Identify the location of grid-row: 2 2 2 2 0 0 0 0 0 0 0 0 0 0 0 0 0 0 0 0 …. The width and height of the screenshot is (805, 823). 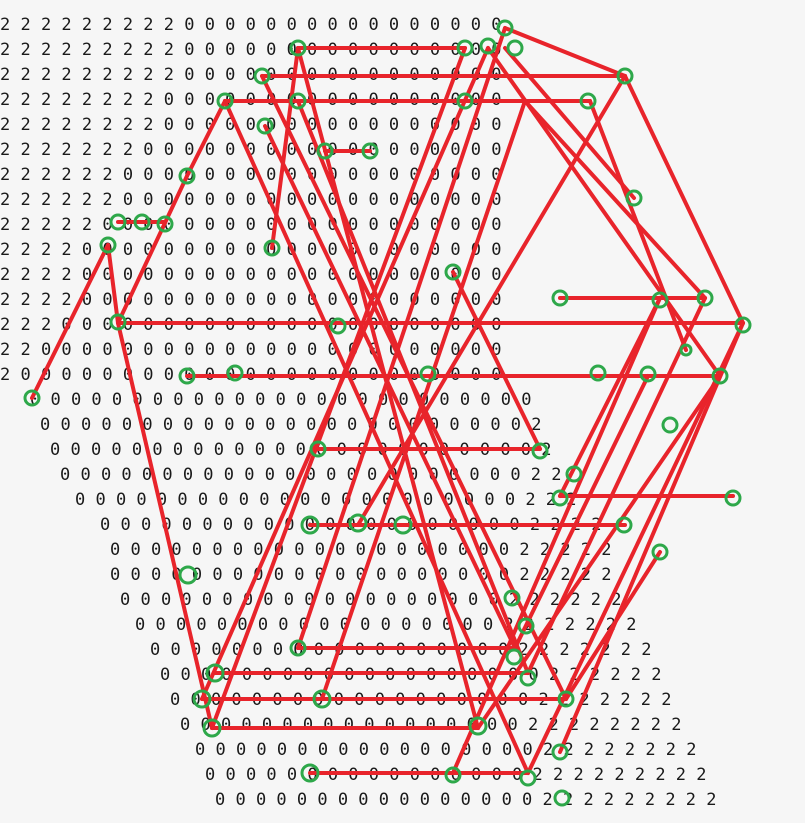
(251, 250).